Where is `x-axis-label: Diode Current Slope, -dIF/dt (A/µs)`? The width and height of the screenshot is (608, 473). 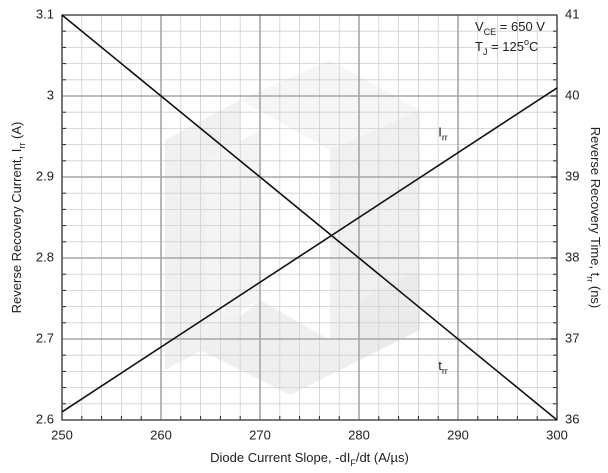
x-axis-label: Diode Current Slope, -dIF/dt (A/µs) is located at coordinates (309, 459).